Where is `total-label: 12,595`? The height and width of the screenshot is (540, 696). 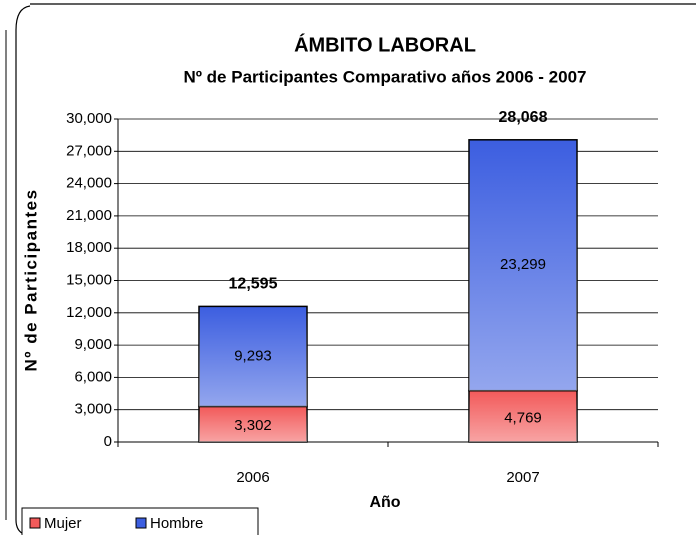
total-label: 12,595 is located at coordinates (253, 284).